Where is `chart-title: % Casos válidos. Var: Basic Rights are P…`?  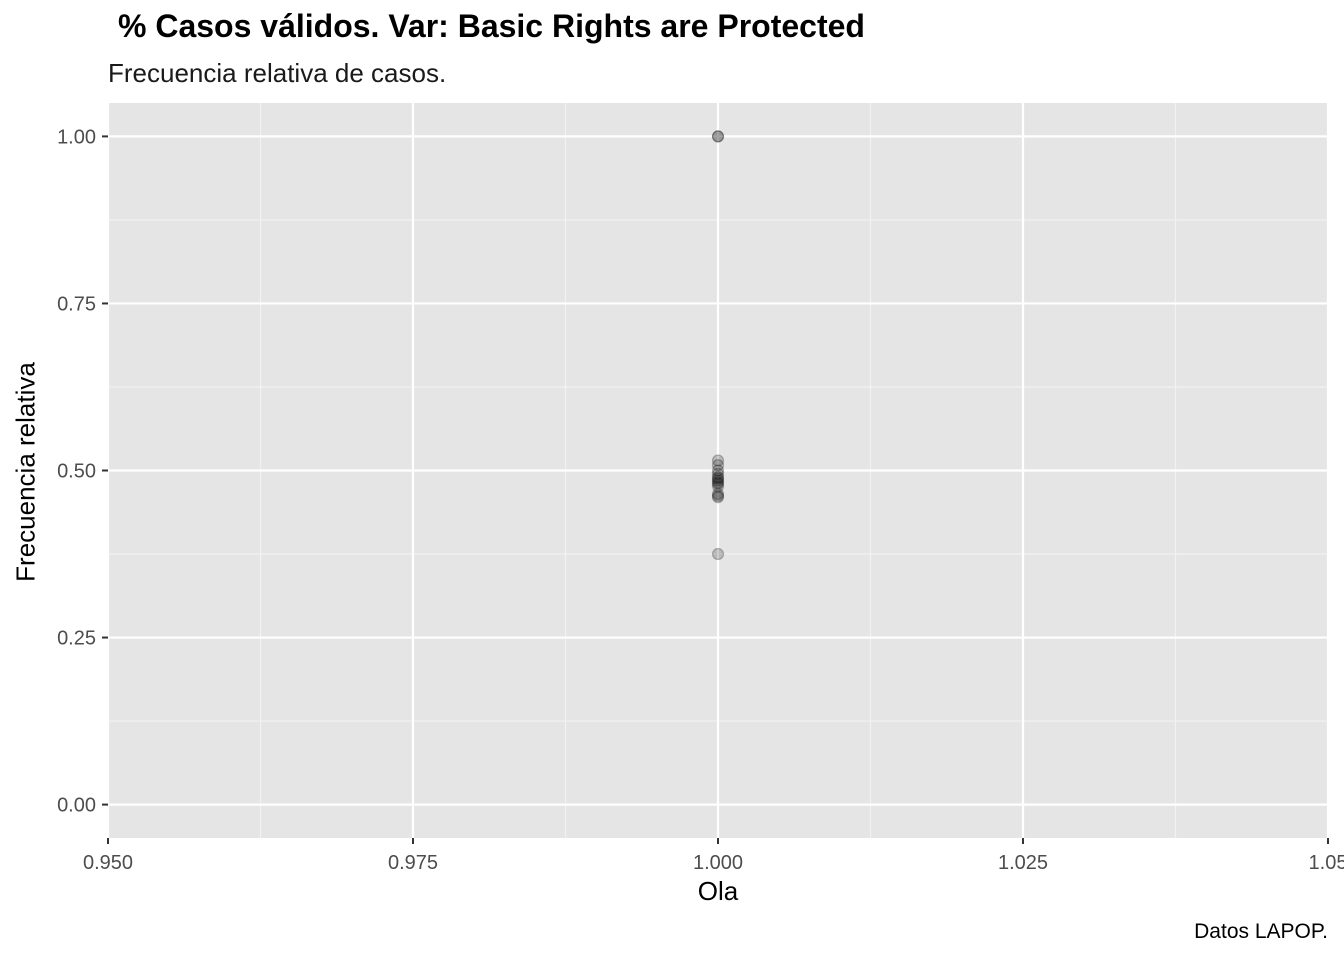
chart-title: % Casos válidos. Var: Basic Rights are P… is located at coordinates (491, 26).